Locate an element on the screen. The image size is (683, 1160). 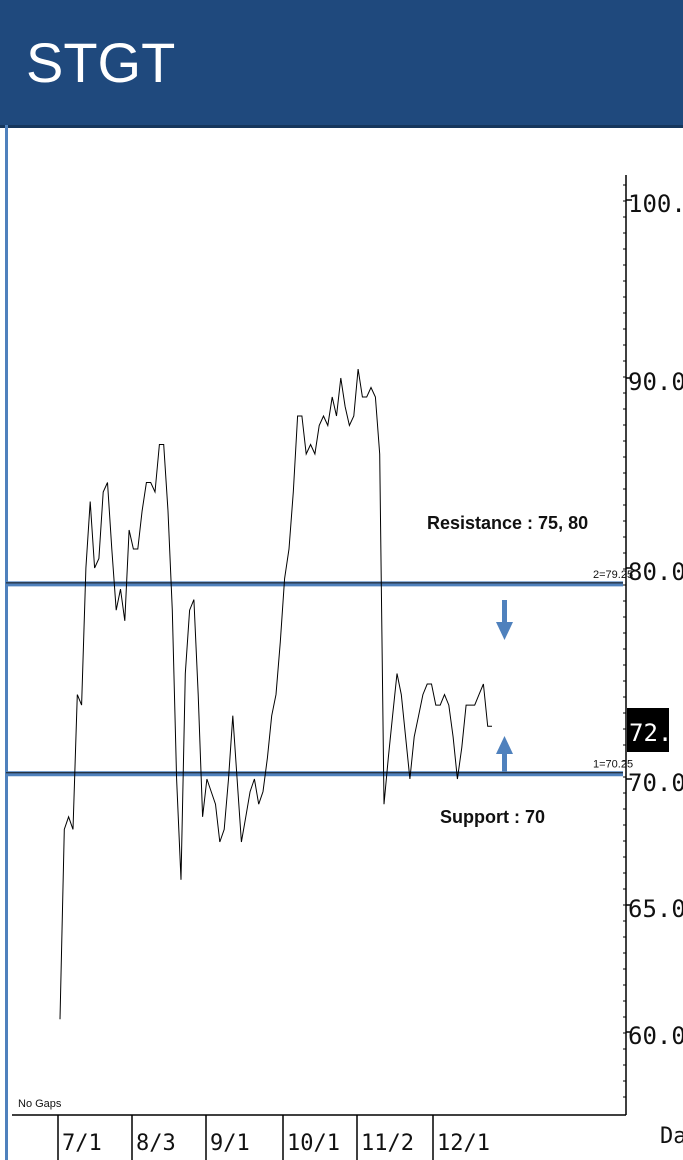
x-tick-label: 8/3 is located at coordinates (156, 1143).